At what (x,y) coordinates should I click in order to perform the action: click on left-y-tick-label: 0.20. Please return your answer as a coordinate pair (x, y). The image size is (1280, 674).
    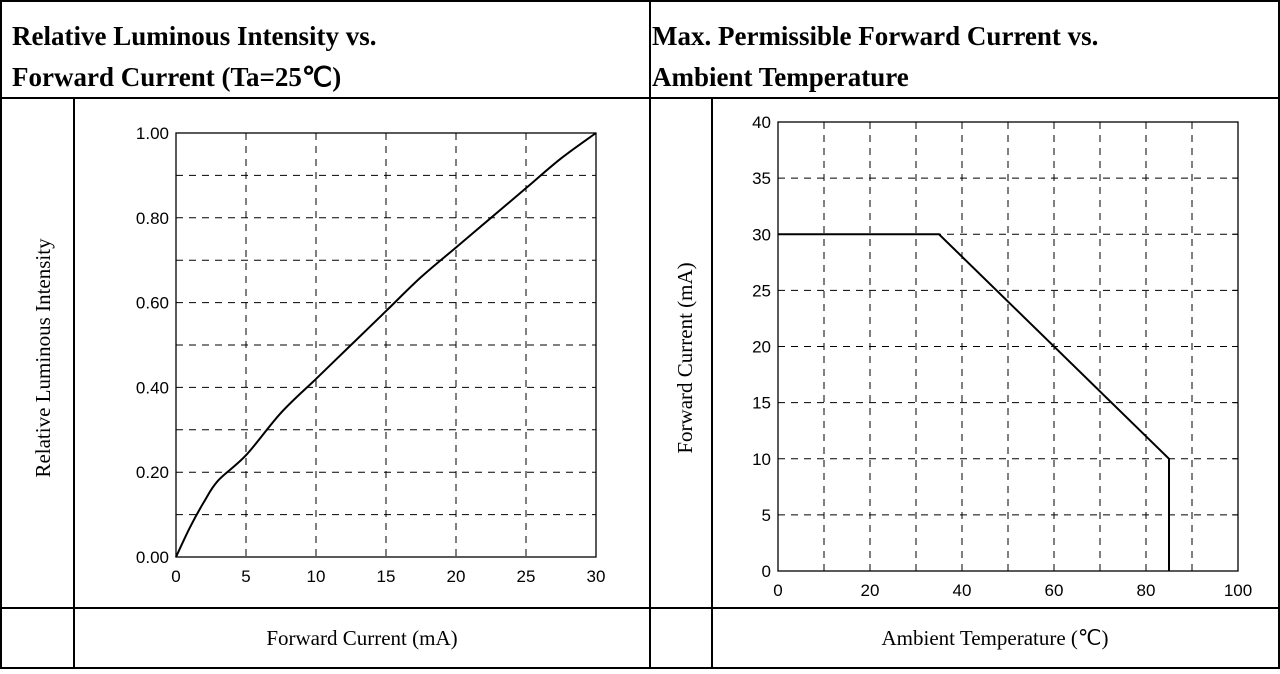
    Looking at the image, I should click on (152, 472).